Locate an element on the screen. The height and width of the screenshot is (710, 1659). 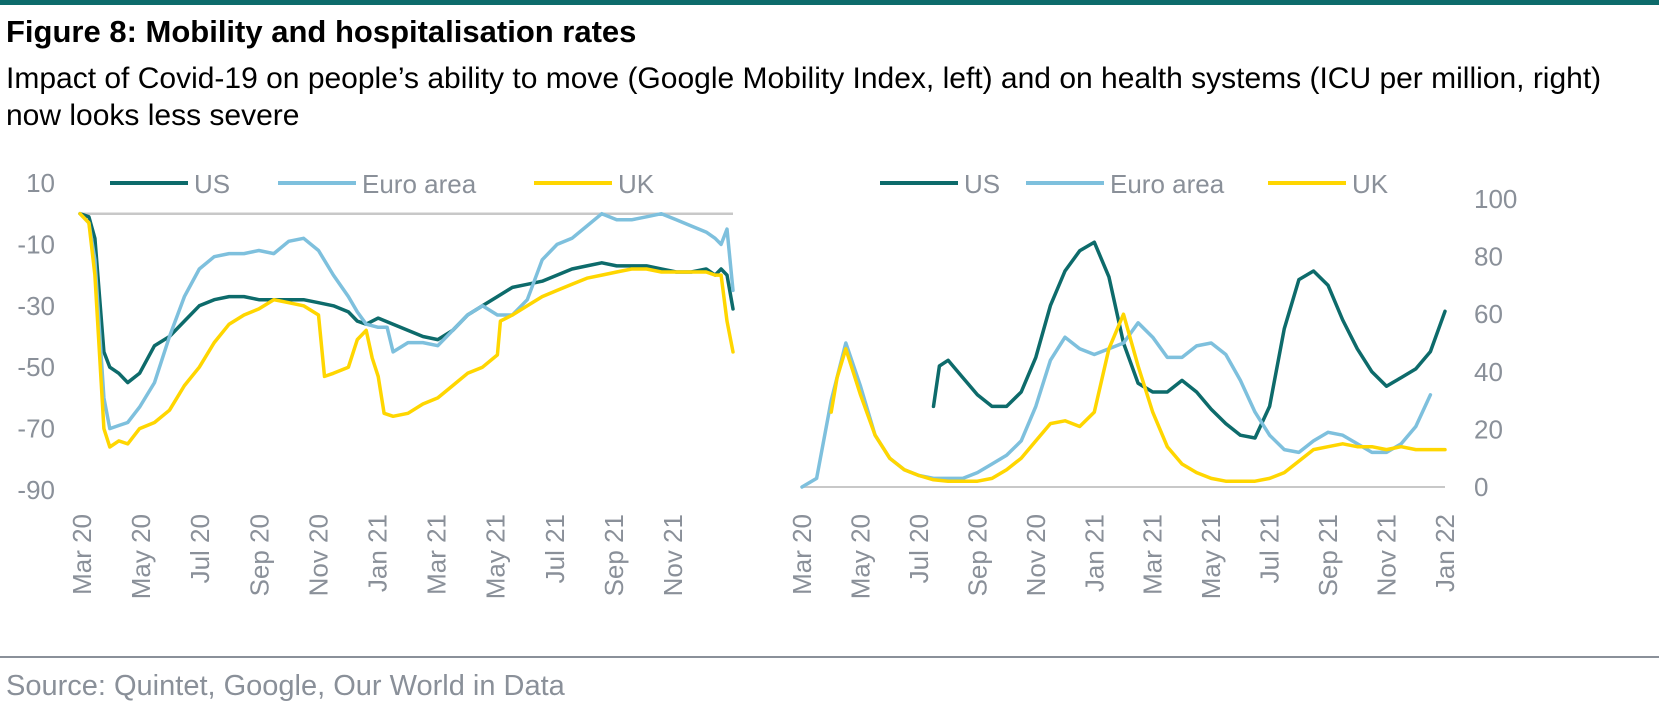
mobility-legend-label-euro-area: Euro area is located at coordinates (419, 184).